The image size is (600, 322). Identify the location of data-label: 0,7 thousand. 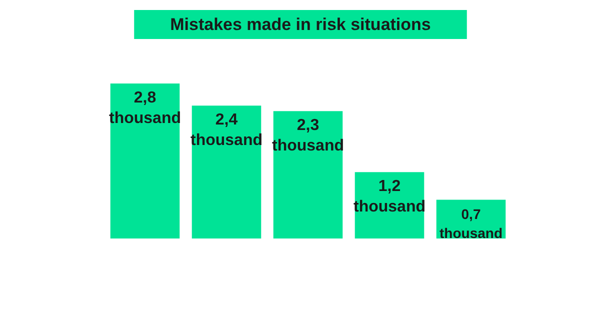
(471, 223).